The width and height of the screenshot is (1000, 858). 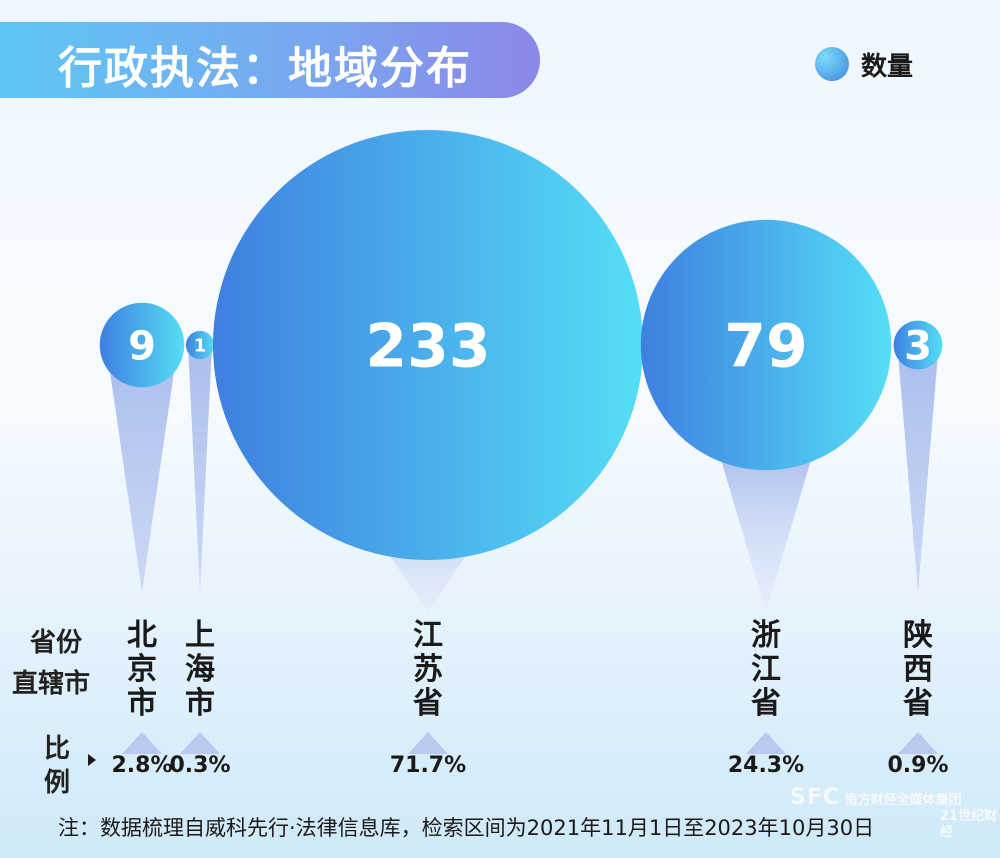 What do you see at coordinates (766, 703) in the screenshot?
I see `category-label-zhejiang-2: 省` at bounding box center [766, 703].